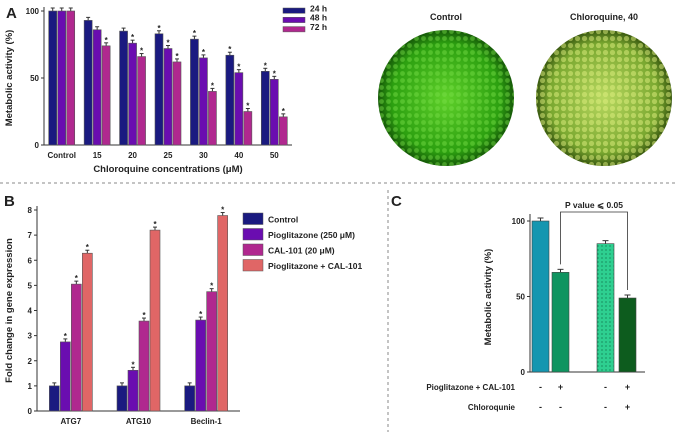 The width and height of the screenshot is (676, 432). I want to click on x-tick-label: 20, so click(132, 155).